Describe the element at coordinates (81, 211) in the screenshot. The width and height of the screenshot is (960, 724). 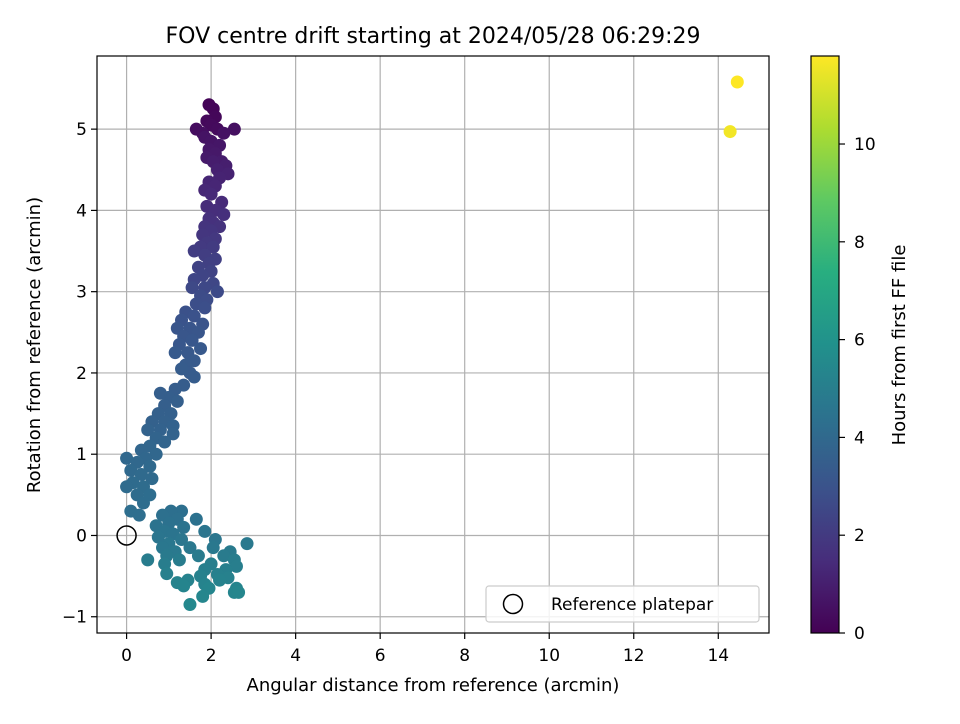
I see `y-tick-label: 4` at that location.